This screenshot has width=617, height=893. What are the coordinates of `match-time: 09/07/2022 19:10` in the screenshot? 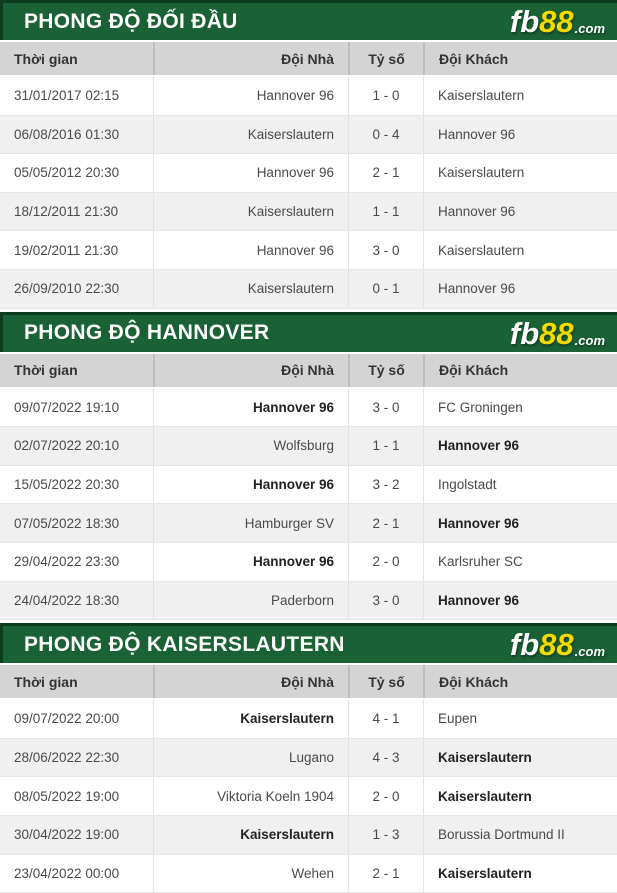 It's located at (76, 408).